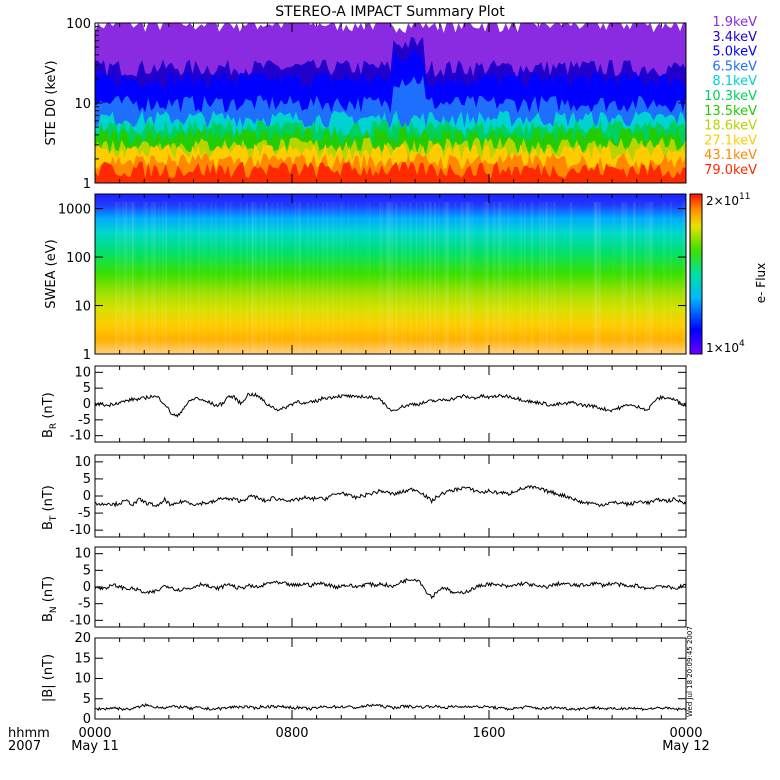 The height and width of the screenshot is (780, 780). I want to click on ytick-label: 20, so click(82, 638).